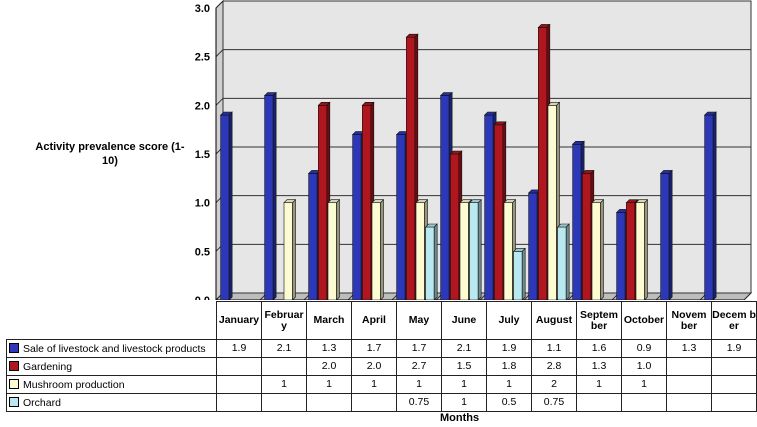 This screenshot has width=757, height=427. What do you see at coordinates (747, 296) in the screenshot?
I see `x-tick` at bounding box center [747, 296].